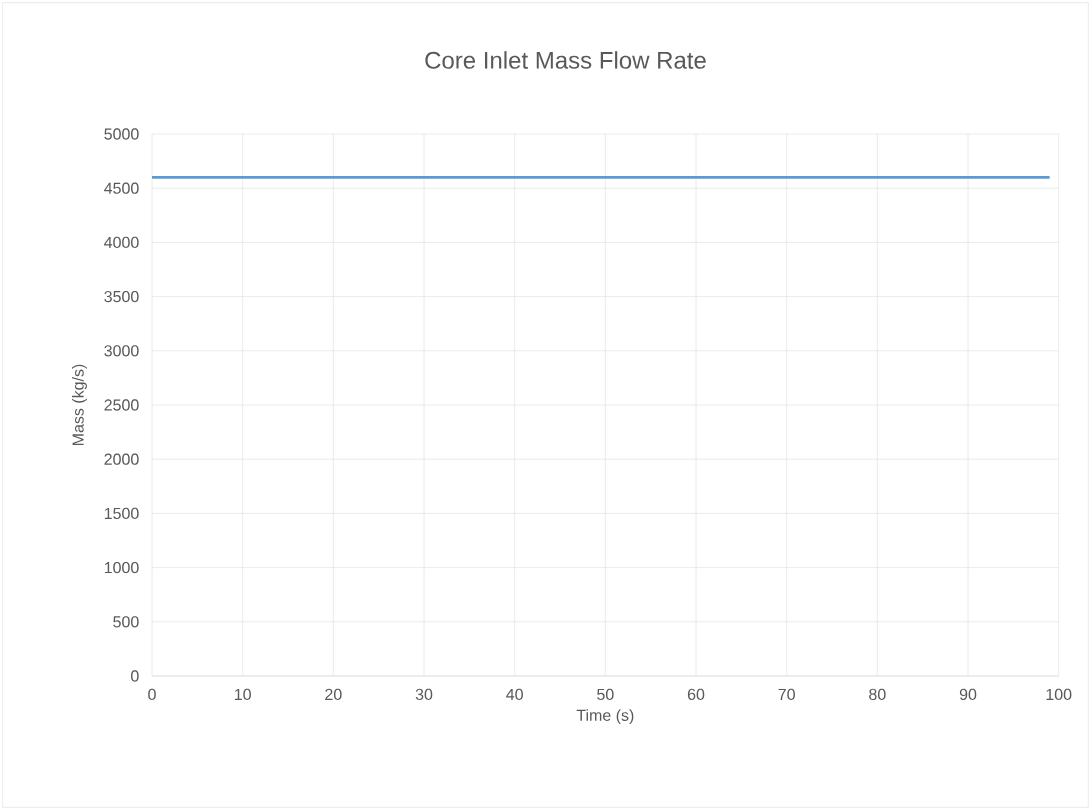 The height and width of the screenshot is (810, 1091). What do you see at coordinates (333, 694) in the screenshot?
I see `x-tick-label: 20` at bounding box center [333, 694].